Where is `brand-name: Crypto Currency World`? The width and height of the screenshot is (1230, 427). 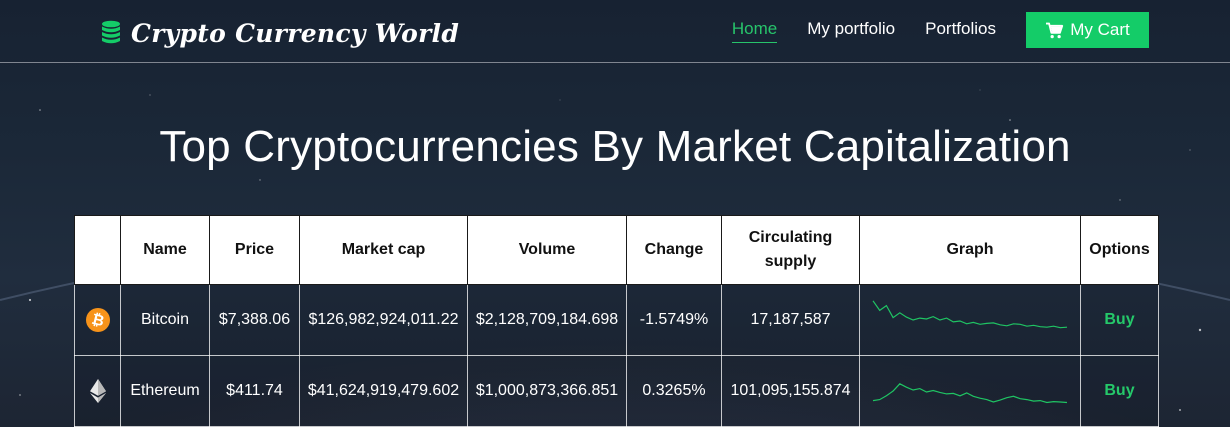 brand-name: Crypto Currency World is located at coordinates (295, 33).